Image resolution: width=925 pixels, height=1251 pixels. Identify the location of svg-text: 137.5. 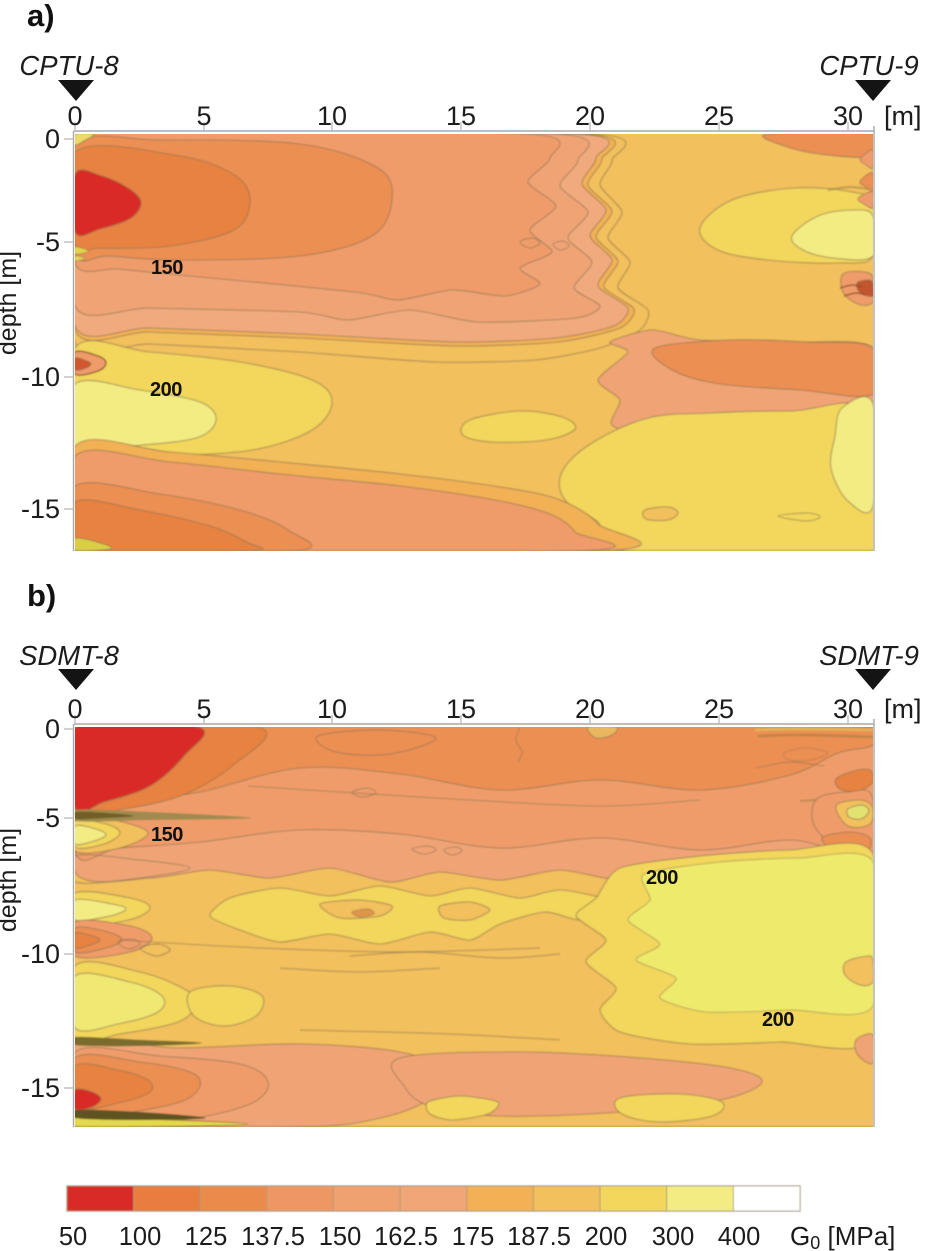
(273, 1237).